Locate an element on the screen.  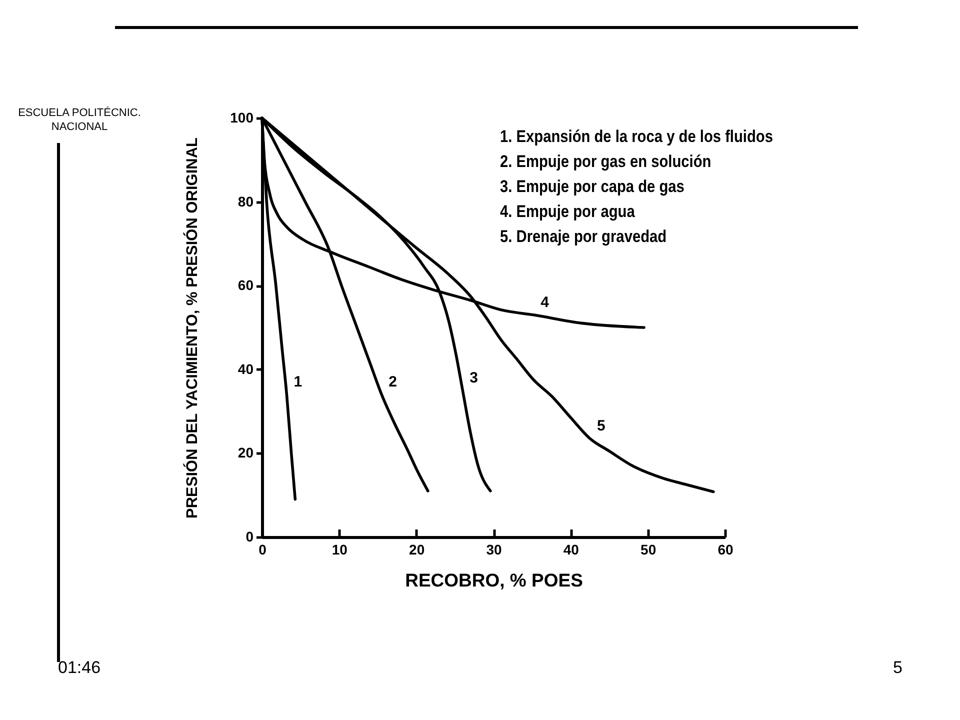
text: ESCUELA POLITÉCNIC. NACIONAL is located at coordinates (79, 120).